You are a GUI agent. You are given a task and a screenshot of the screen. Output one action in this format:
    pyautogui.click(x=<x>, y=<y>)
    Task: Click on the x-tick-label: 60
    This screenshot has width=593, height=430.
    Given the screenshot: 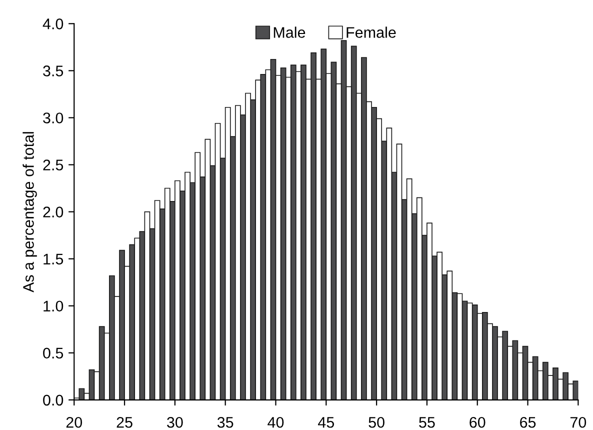 What is the action you would take?
    pyautogui.click(x=478, y=422)
    